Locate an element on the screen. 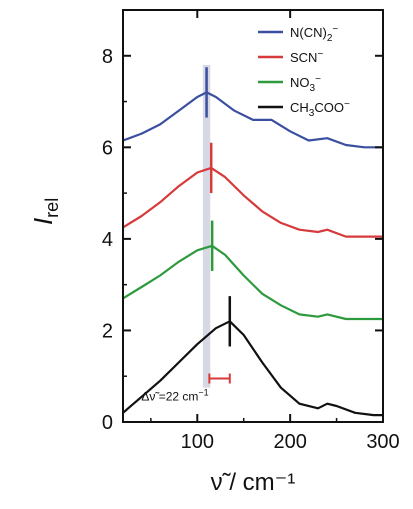 Image resolution: width=413 pixels, height=509 pixels. x-tick-label-0: 100 is located at coordinates (197, 442).